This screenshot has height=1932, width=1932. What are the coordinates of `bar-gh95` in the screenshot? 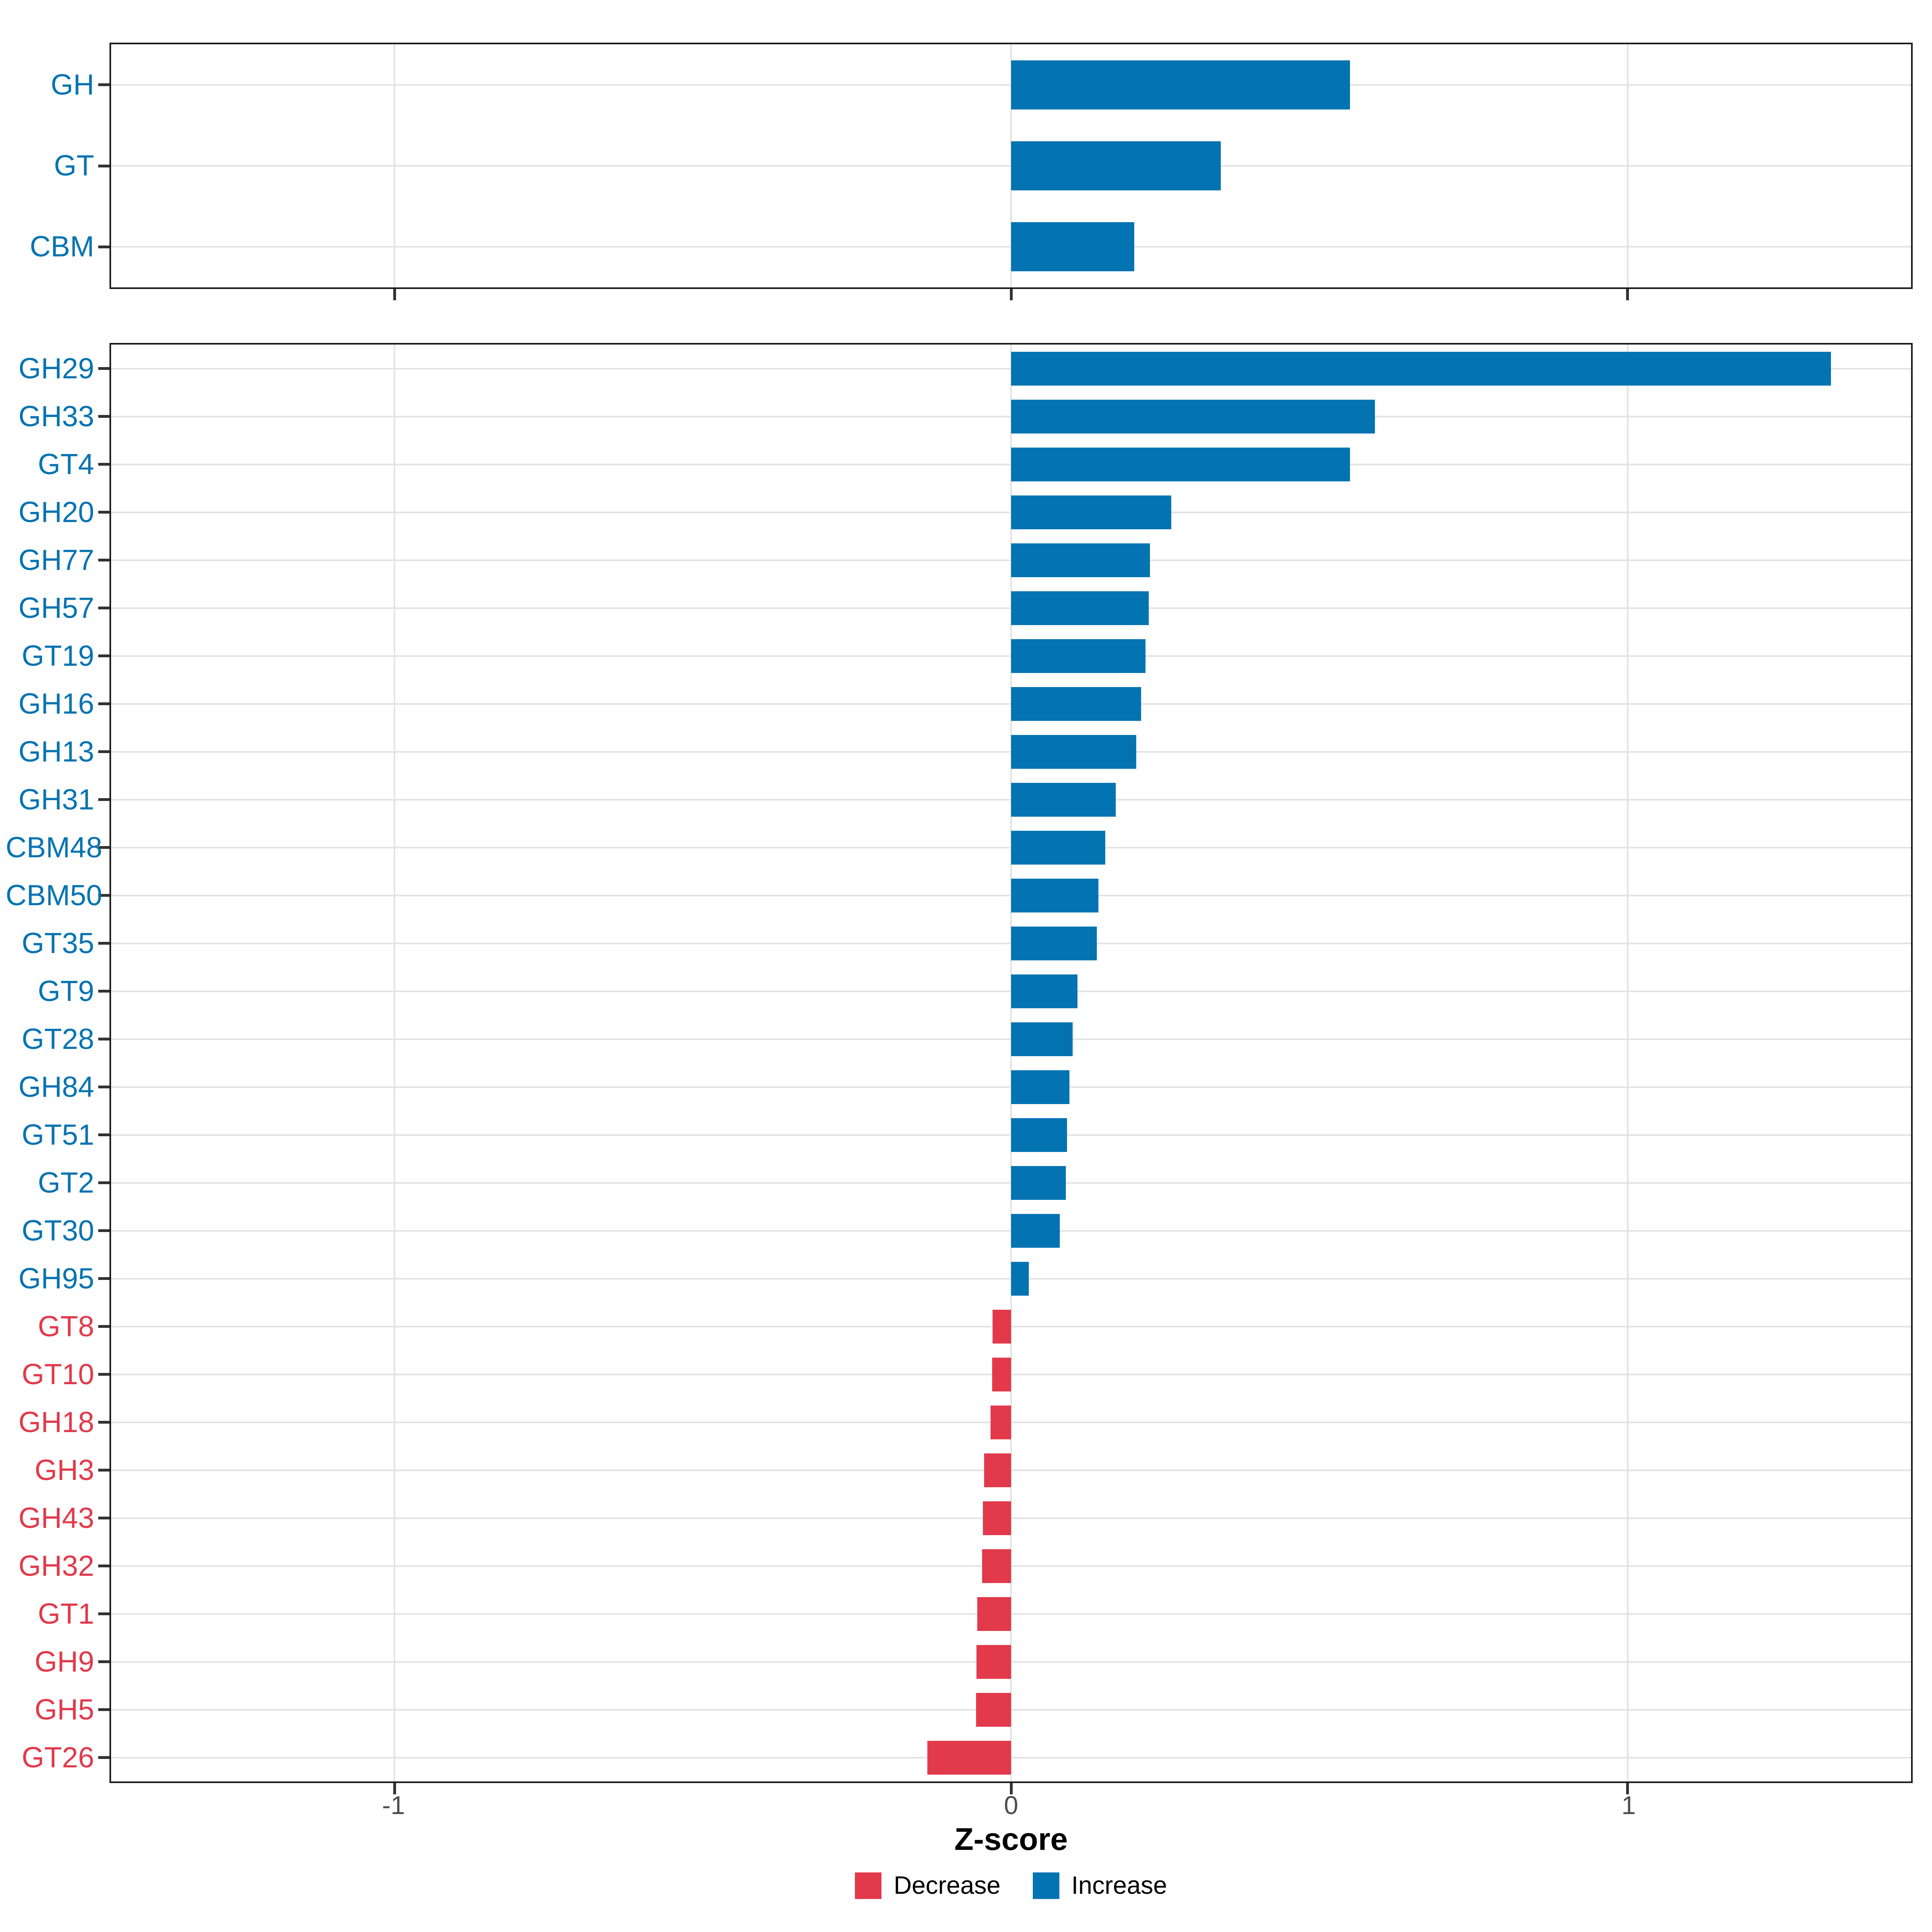 It's located at (1020, 1278).